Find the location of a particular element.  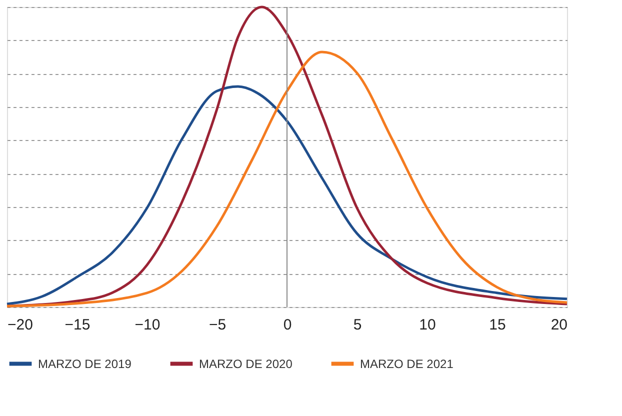

x-tick-label: −10 is located at coordinates (147, 325).